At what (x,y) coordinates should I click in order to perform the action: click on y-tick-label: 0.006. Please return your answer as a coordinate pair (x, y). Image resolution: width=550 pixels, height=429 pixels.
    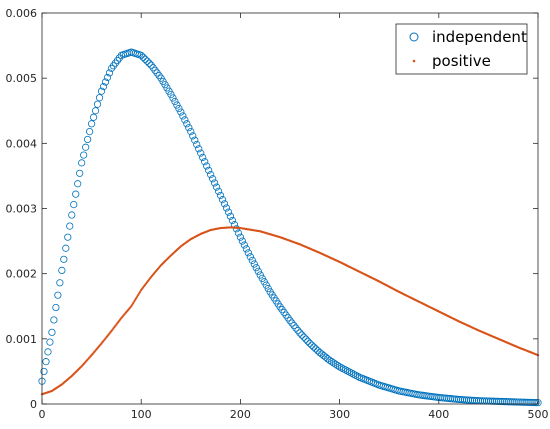
    Looking at the image, I should click on (22, 13).